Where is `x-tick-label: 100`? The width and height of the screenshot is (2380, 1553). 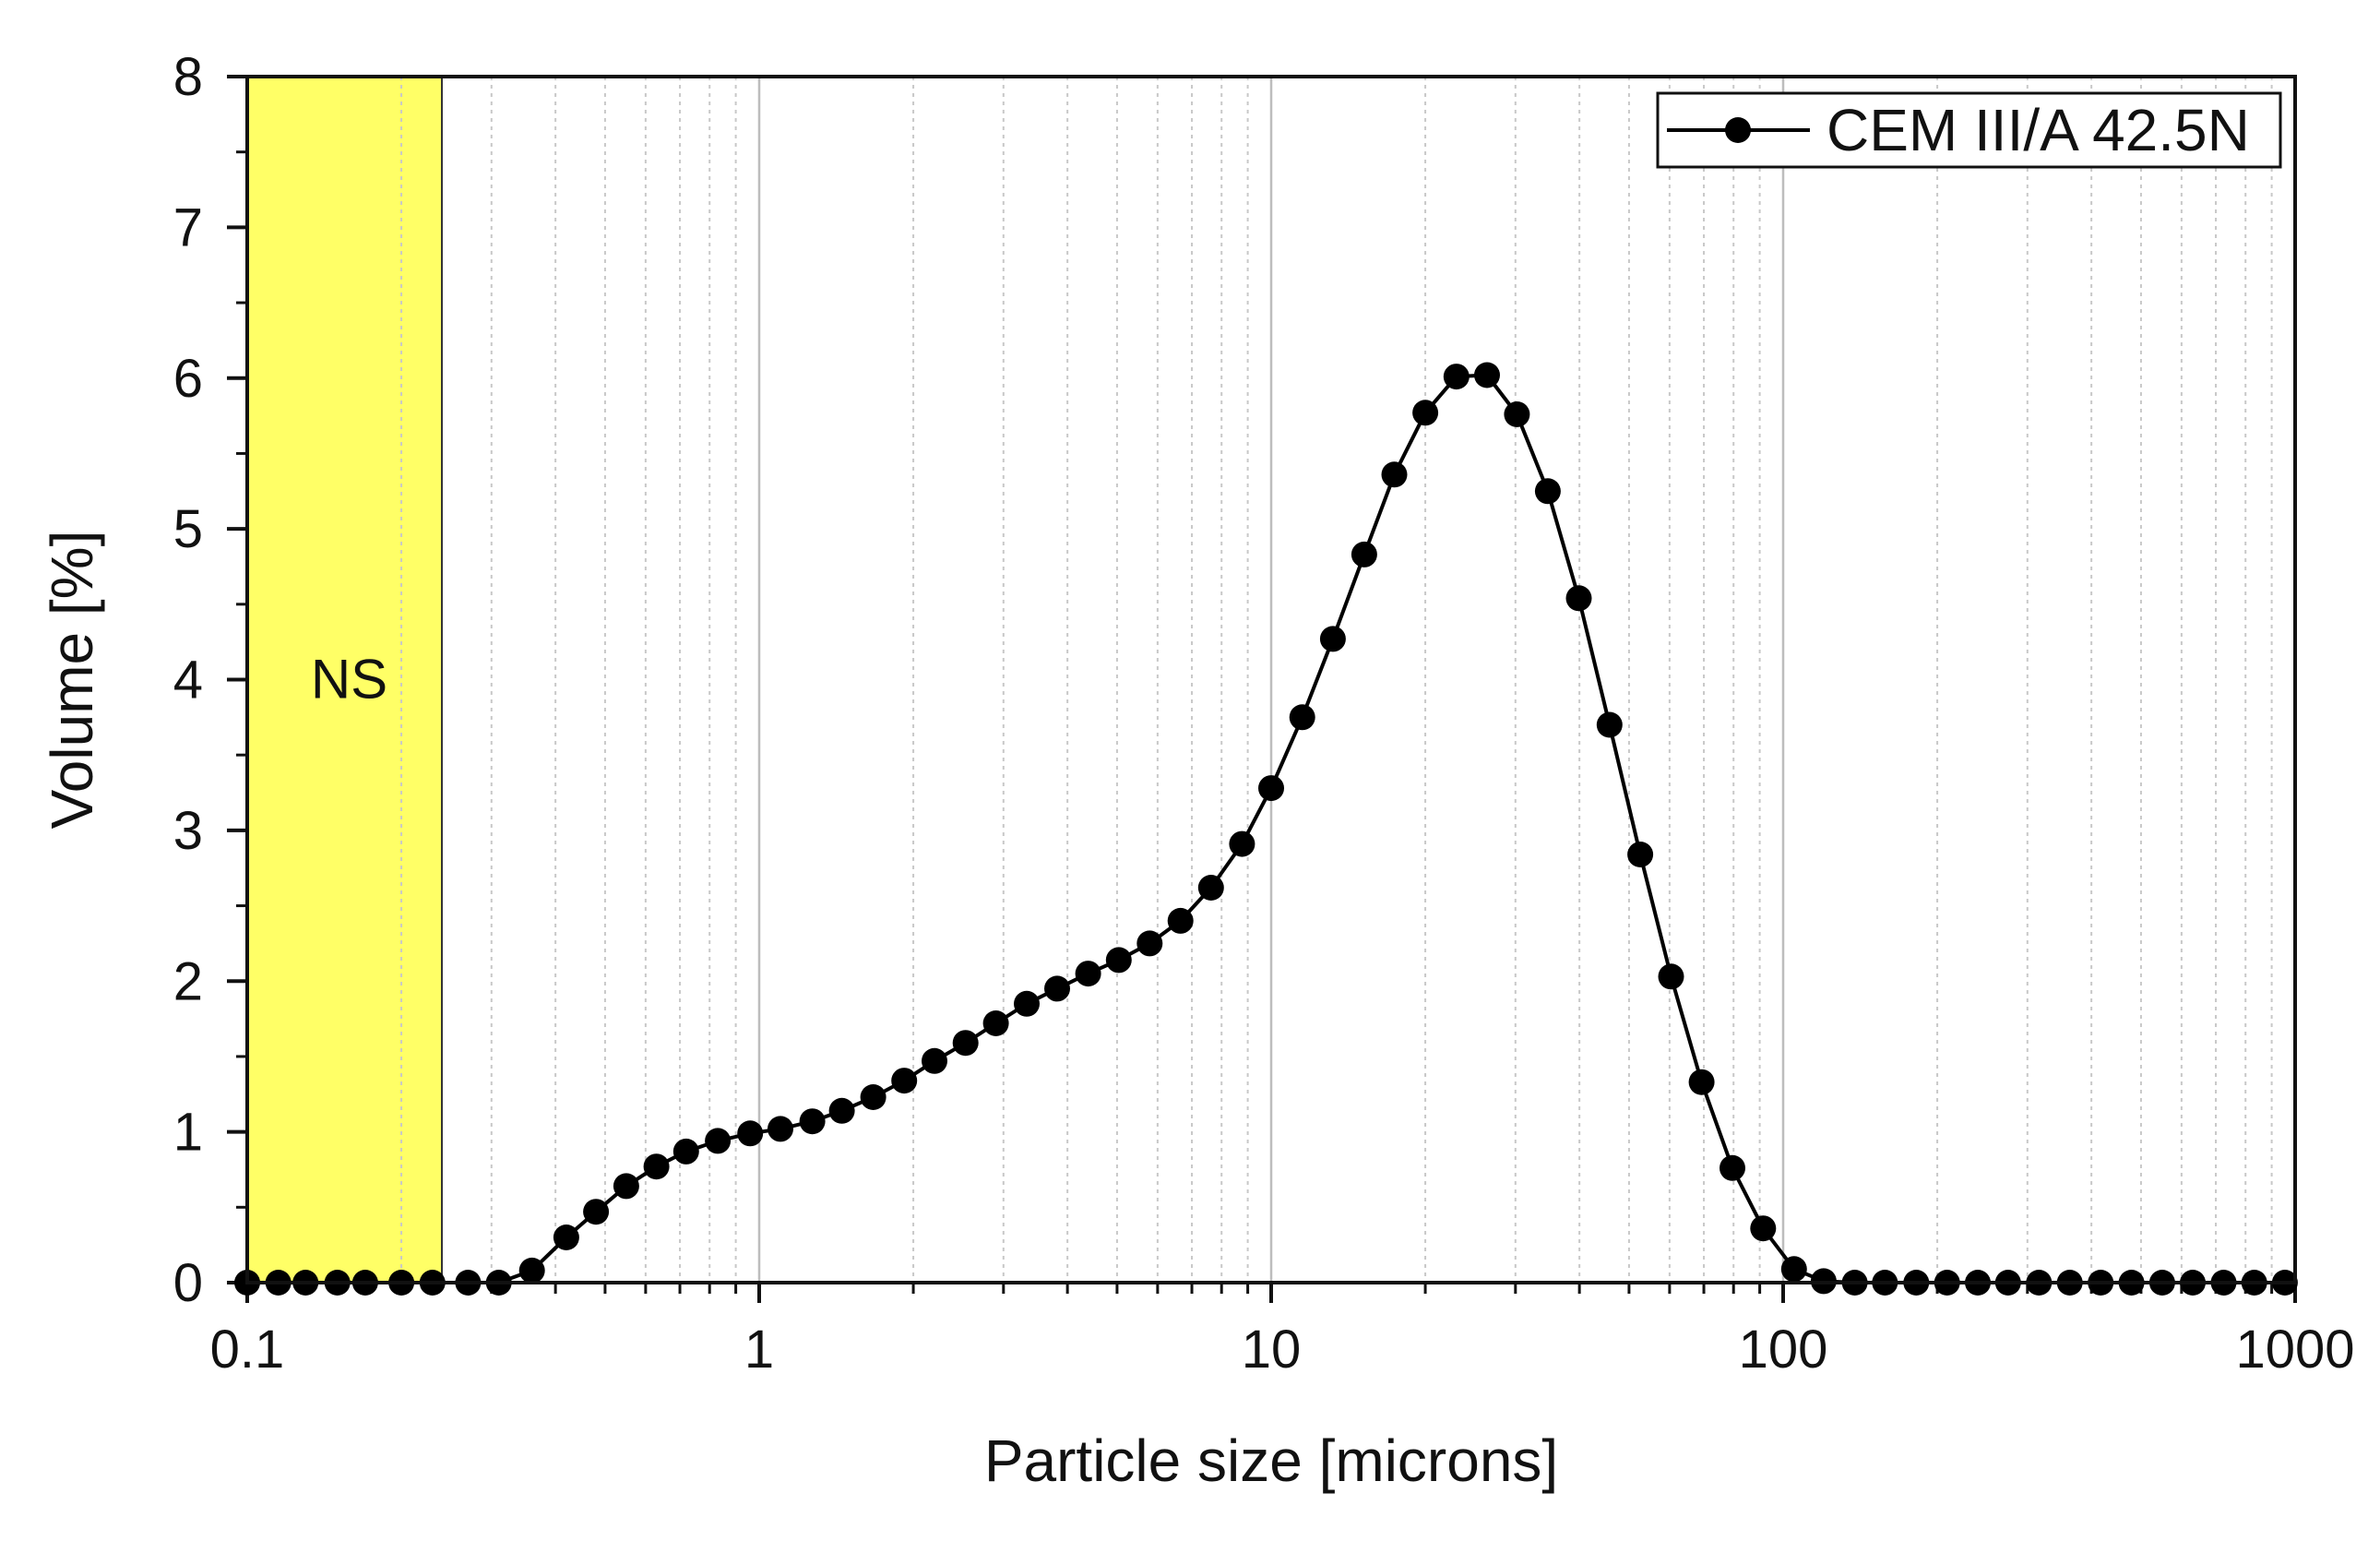
x-tick-label: 100 is located at coordinates (1783, 1350).